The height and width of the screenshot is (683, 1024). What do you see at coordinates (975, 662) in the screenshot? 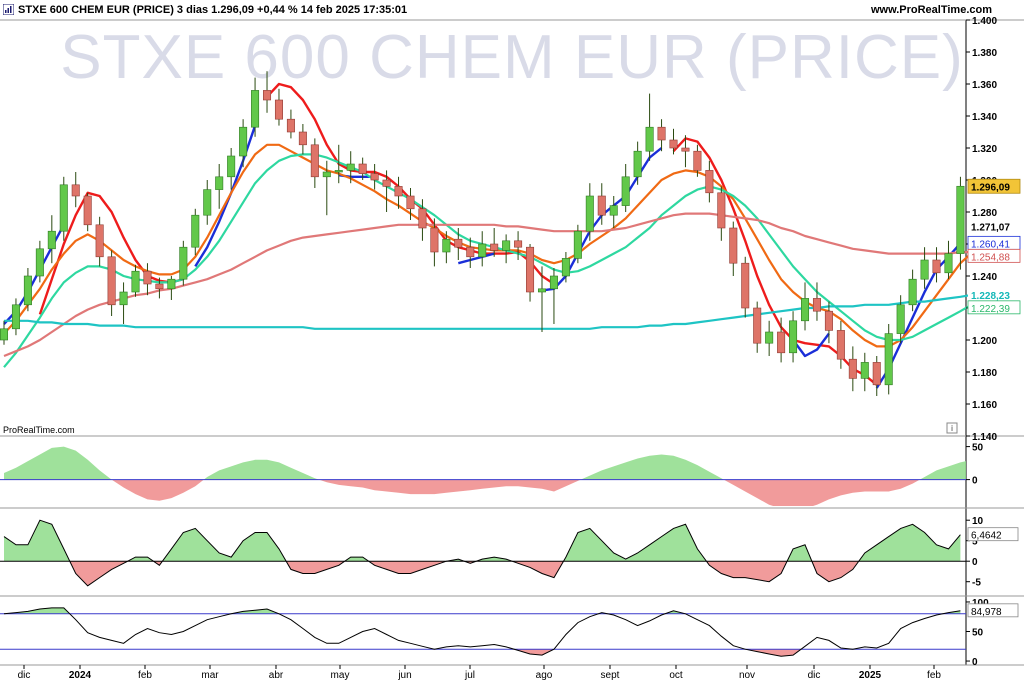
I see `panel-tick-label: 0` at bounding box center [975, 662].